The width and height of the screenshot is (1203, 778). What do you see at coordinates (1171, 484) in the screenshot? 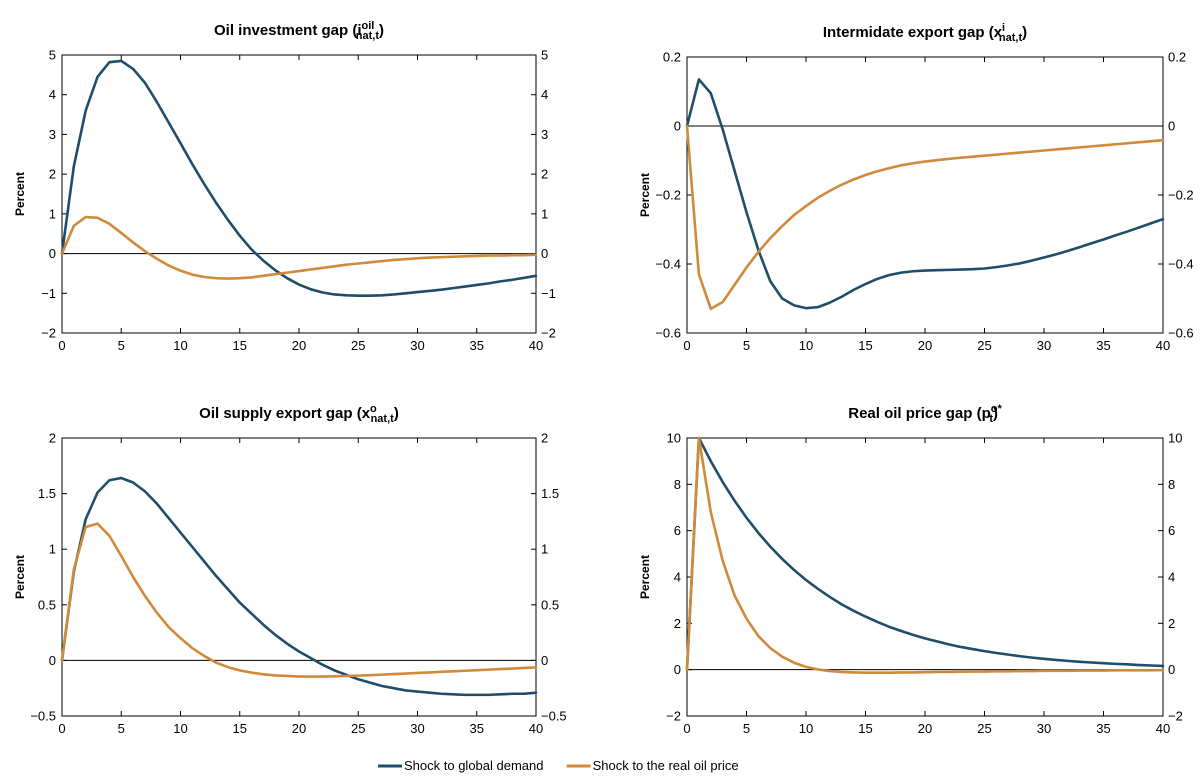
I see `y-tick-label-right: 8` at bounding box center [1171, 484].